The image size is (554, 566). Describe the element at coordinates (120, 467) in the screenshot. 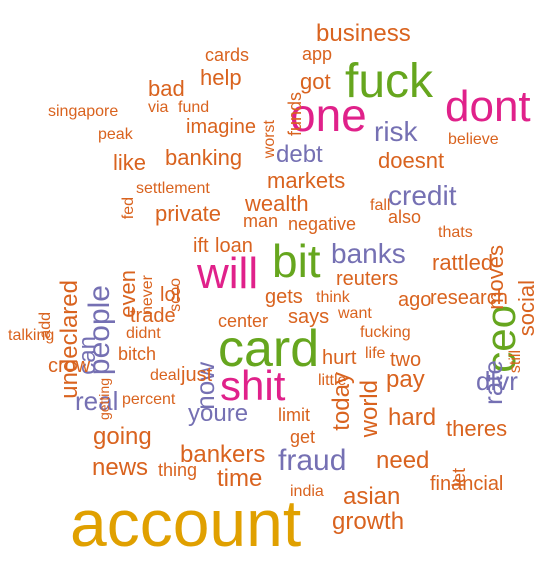

I see `word-news: news` at that location.